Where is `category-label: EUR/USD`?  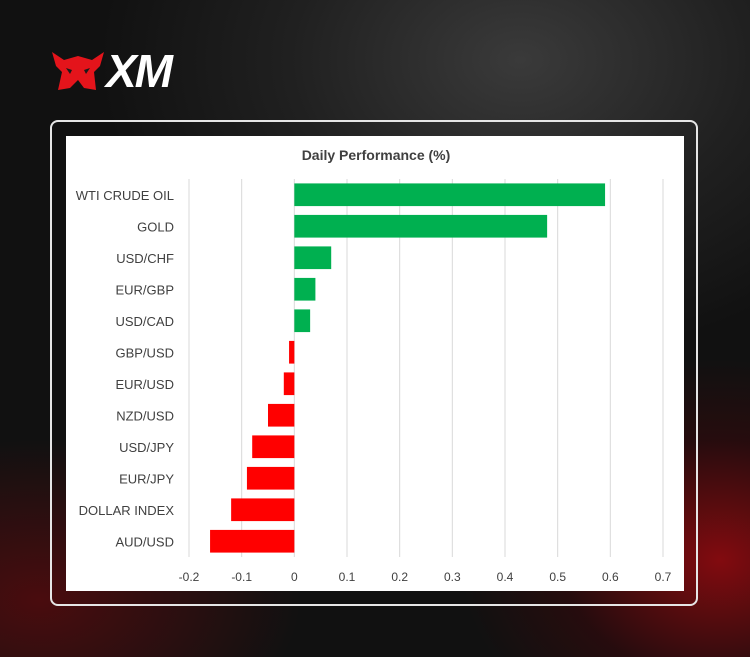
category-label: EUR/USD is located at coordinates (144, 384).